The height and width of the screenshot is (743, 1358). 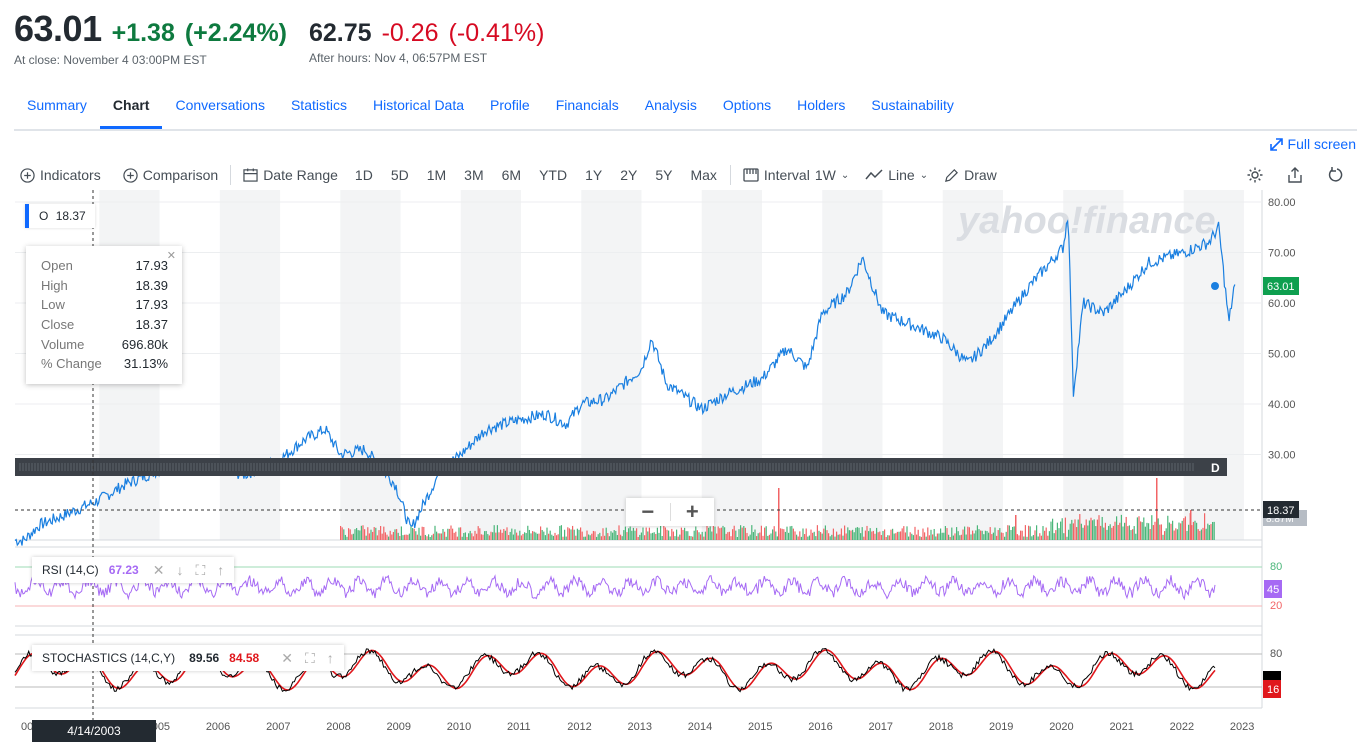 I want to click on range-1y: 1Y, so click(x=594, y=175).